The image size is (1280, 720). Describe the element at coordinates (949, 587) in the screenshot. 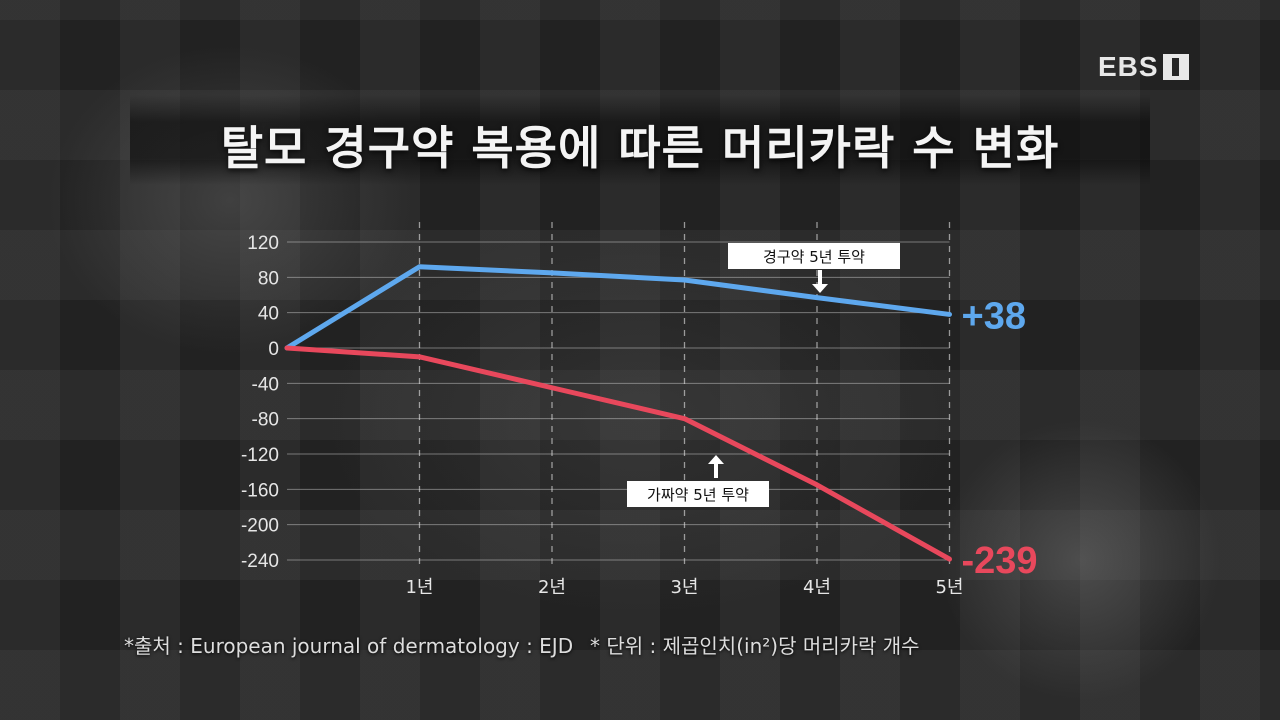

I see `x-tick-label: 5년` at that location.